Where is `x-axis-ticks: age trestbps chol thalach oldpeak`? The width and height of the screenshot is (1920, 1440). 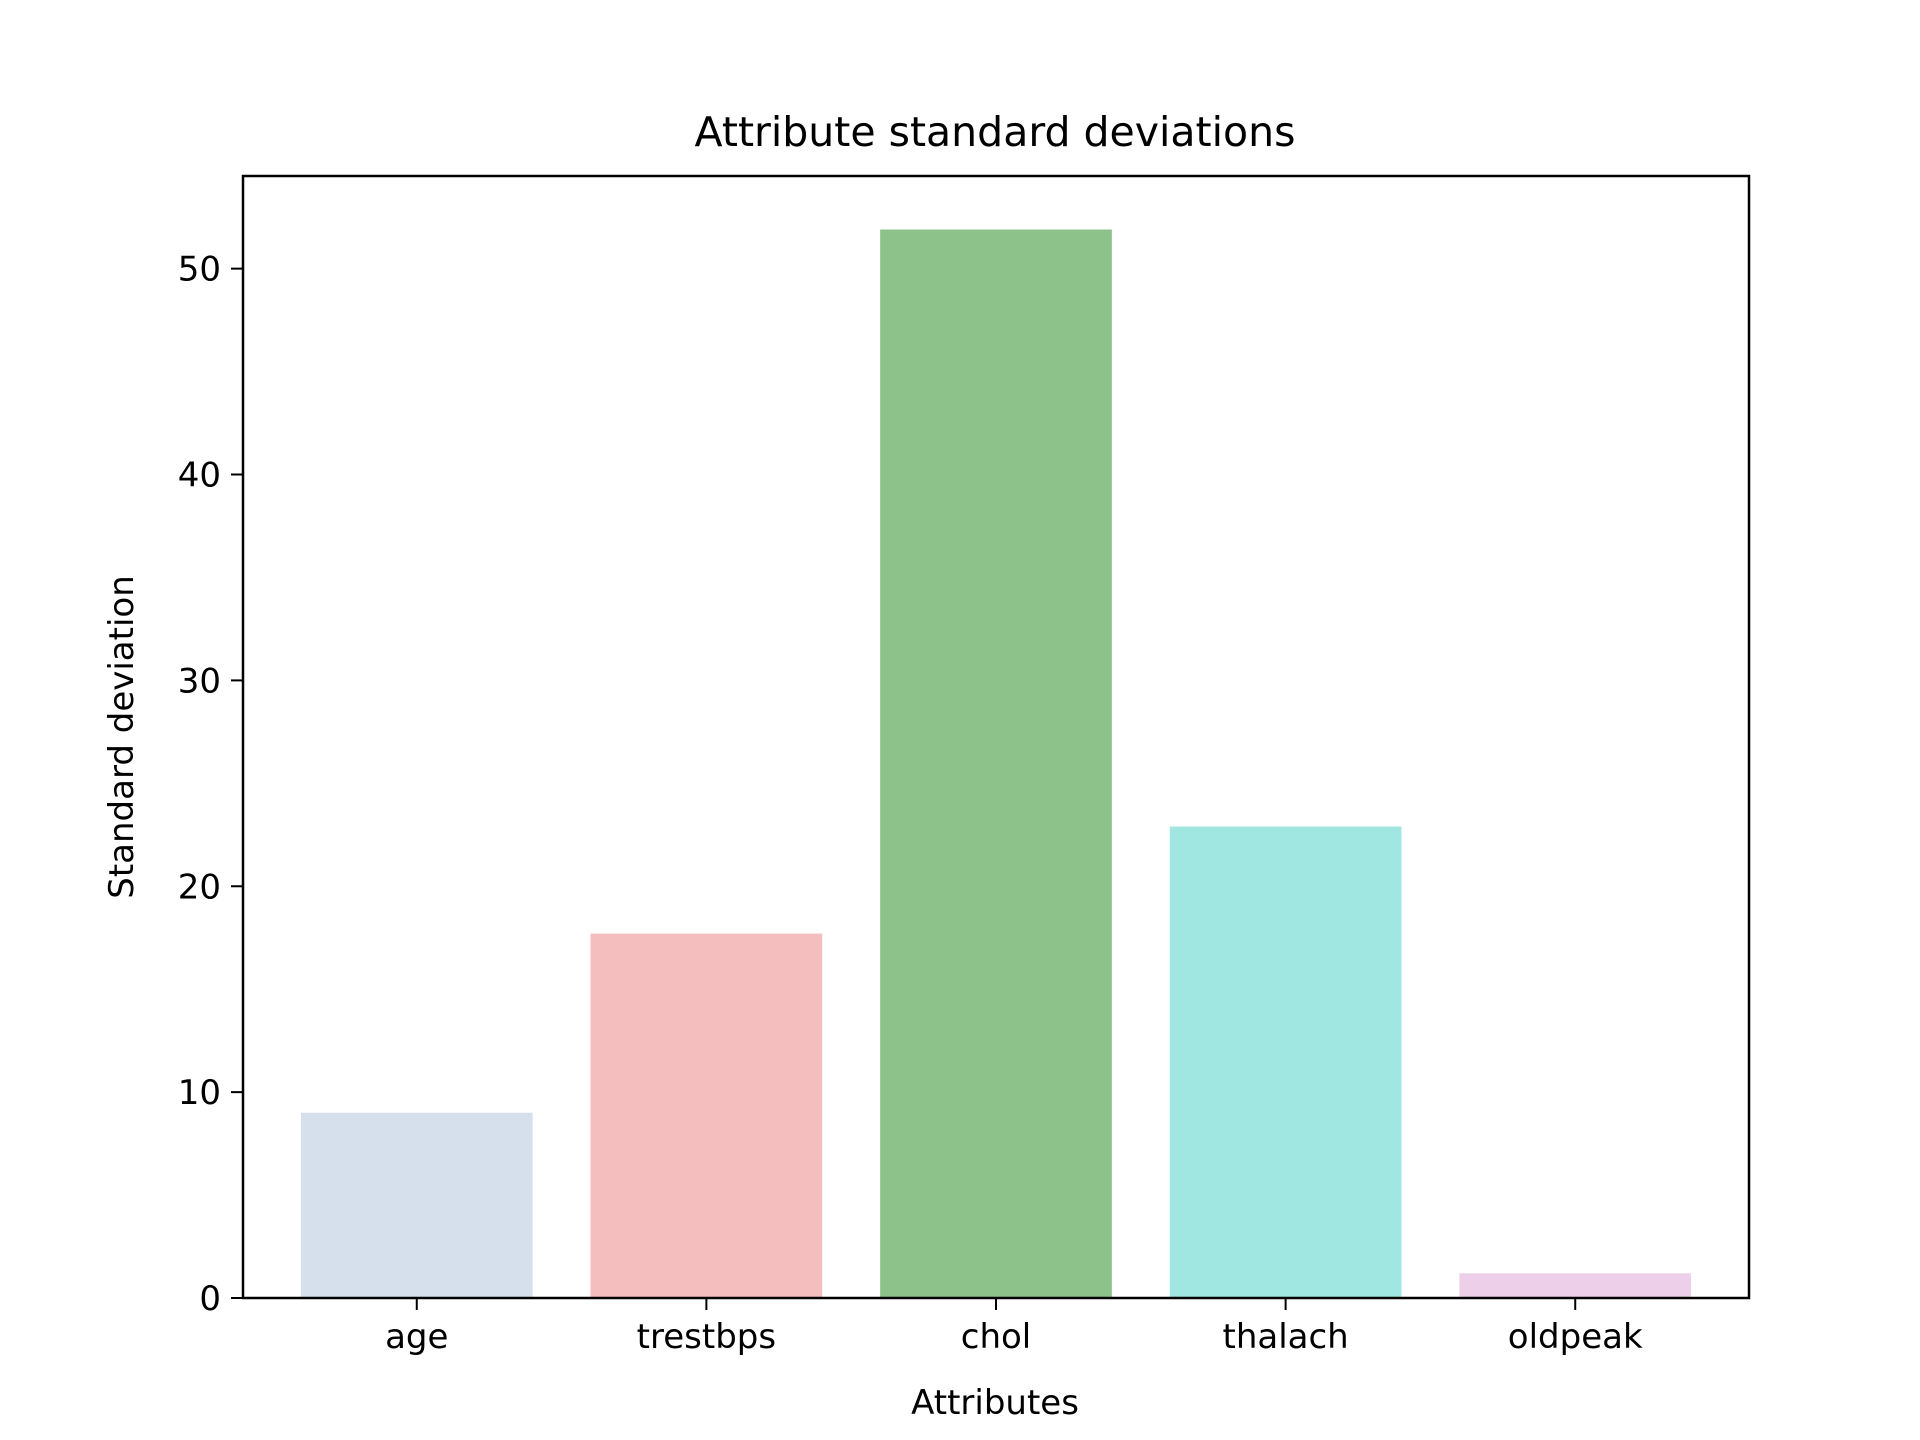
x-axis-ticks: age trestbps chol thalach oldpeak is located at coordinates (1014, 1327).